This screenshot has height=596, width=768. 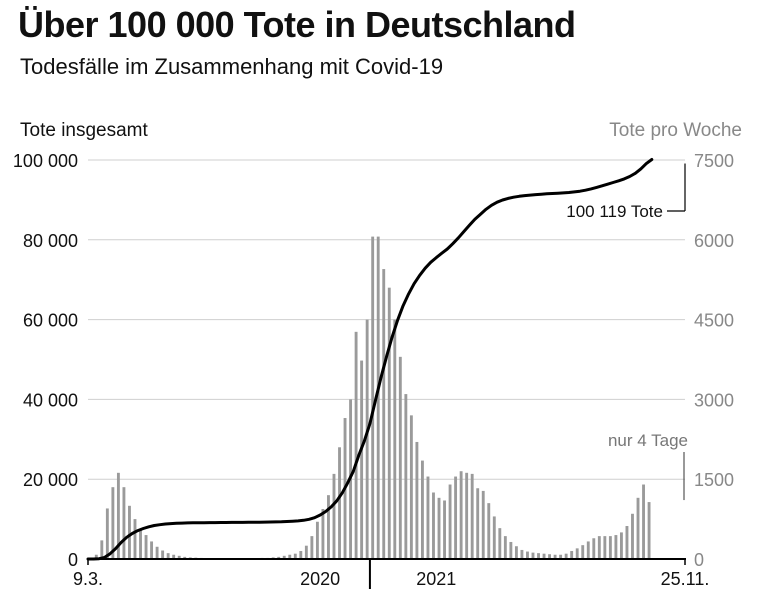 I want to click on left-tick-label-1: 20 000, so click(x=50, y=480).